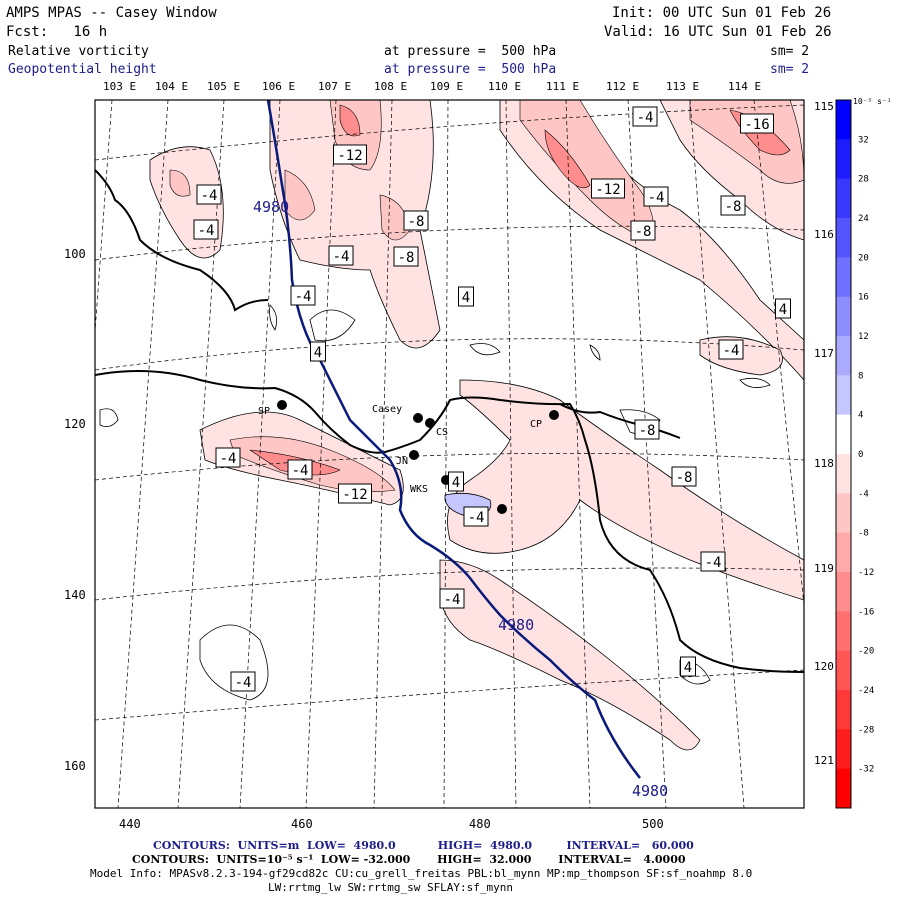 This screenshot has height=900, width=900. I want to click on colorbar-tick-label: 12, so click(863, 337).